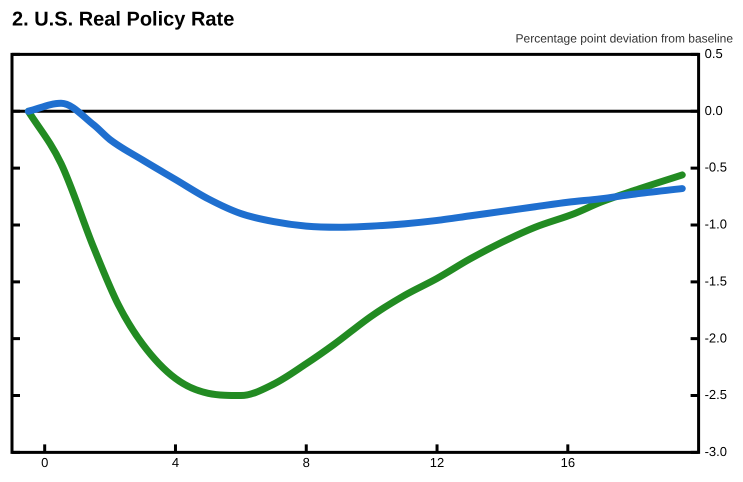 The image size is (743, 482). Describe the element at coordinates (716, 280) in the screenshot. I see `y-tick-label: -1.5` at that location.